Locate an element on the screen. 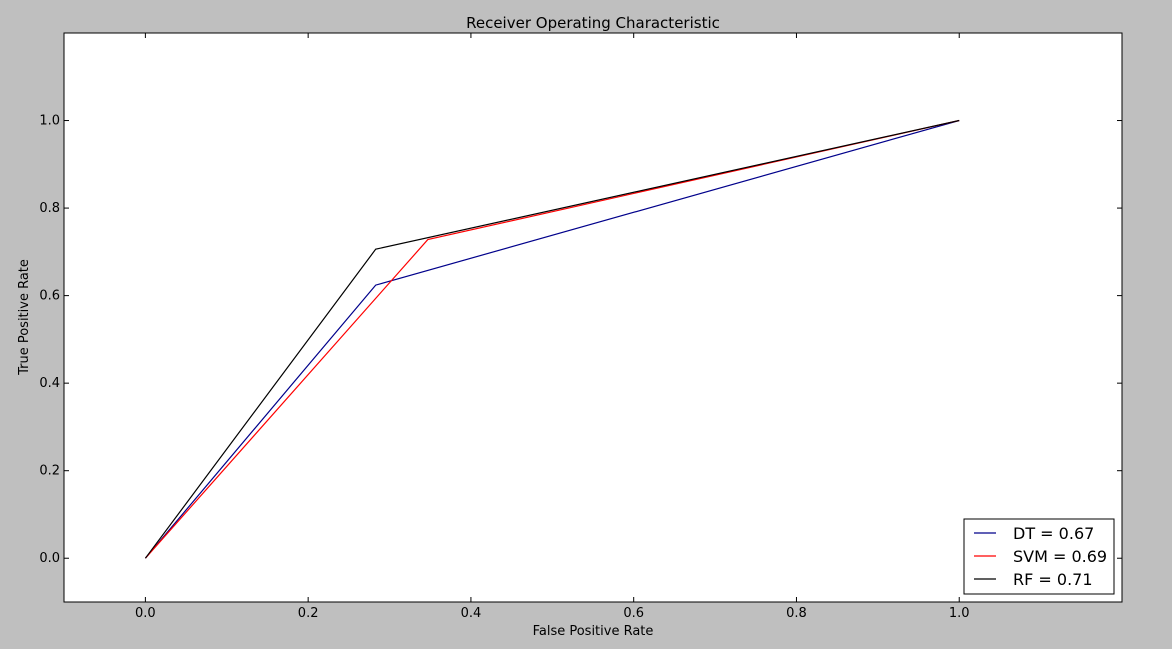 The width and height of the screenshot is (1172, 649). legend-items: DT = 0.67 SVM = 0.69 RF = 0.71 is located at coordinates (1040, 556).